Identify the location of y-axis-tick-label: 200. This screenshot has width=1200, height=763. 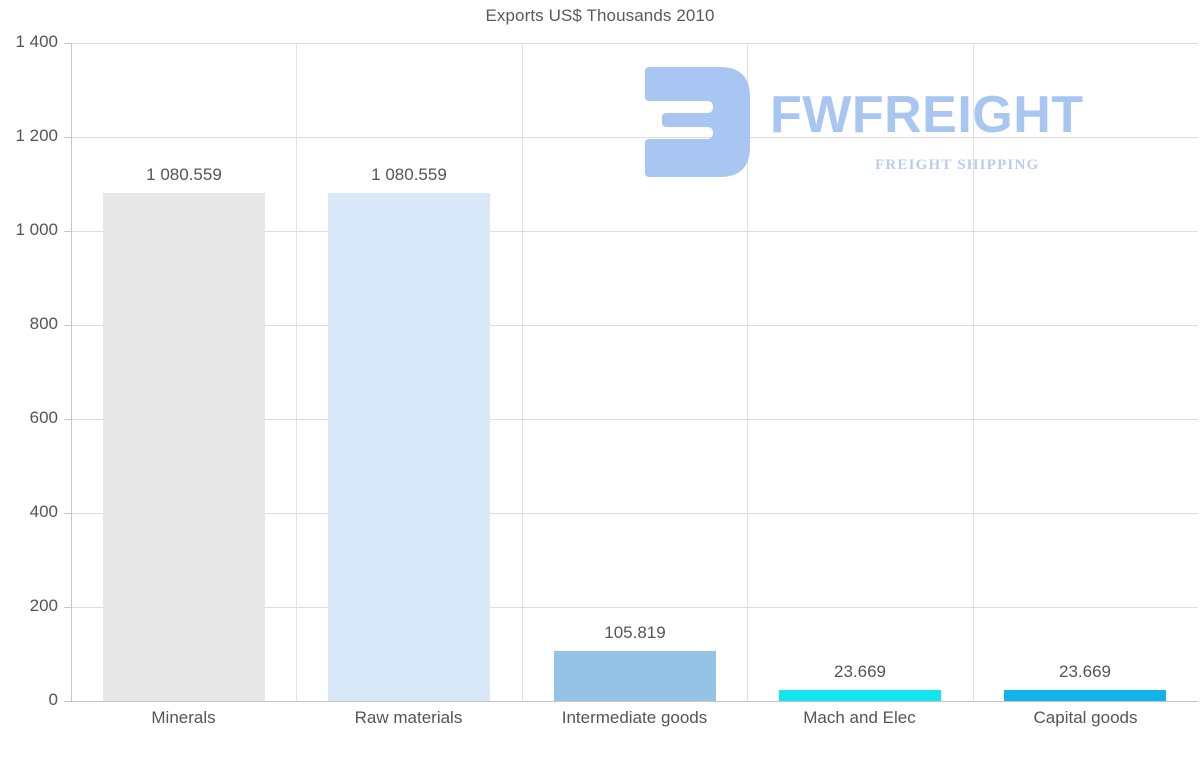
(43, 605).